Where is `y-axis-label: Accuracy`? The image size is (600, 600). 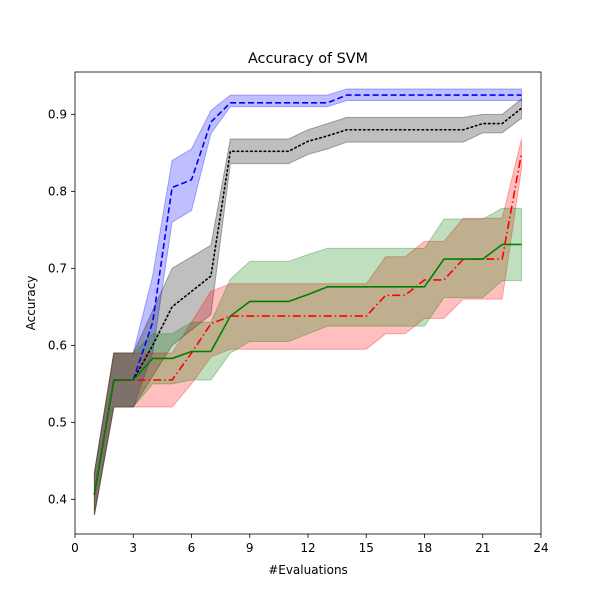 y-axis-label: Accuracy is located at coordinates (31, 303).